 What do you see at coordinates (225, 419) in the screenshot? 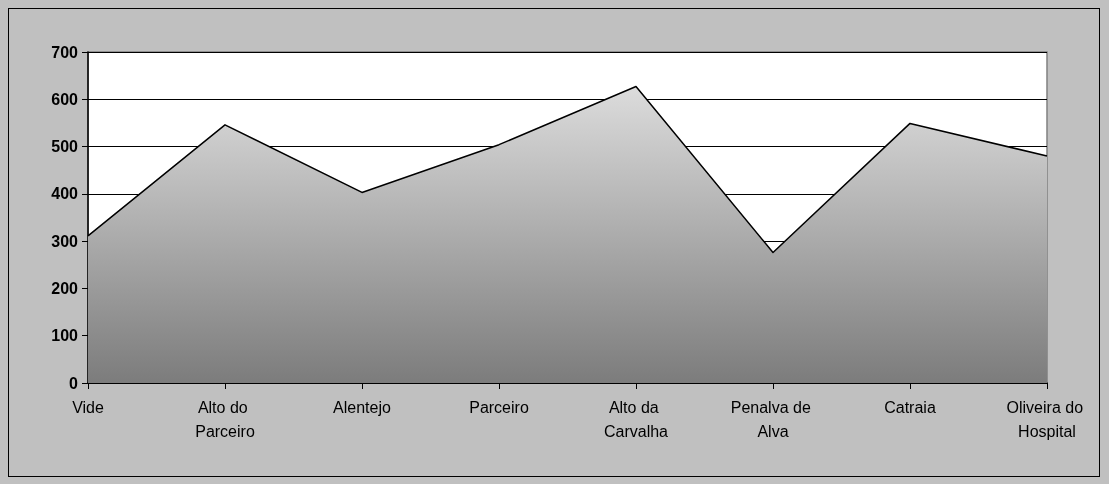
I see `x-tick-label: Alto do Parceiro` at bounding box center [225, 419].